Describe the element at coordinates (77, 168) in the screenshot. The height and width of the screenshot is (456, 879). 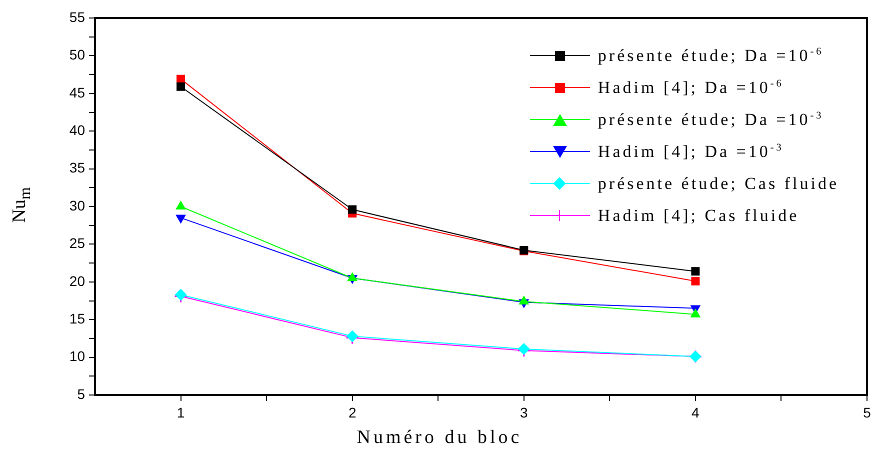
I see `y-tick-label: 35` at that location.